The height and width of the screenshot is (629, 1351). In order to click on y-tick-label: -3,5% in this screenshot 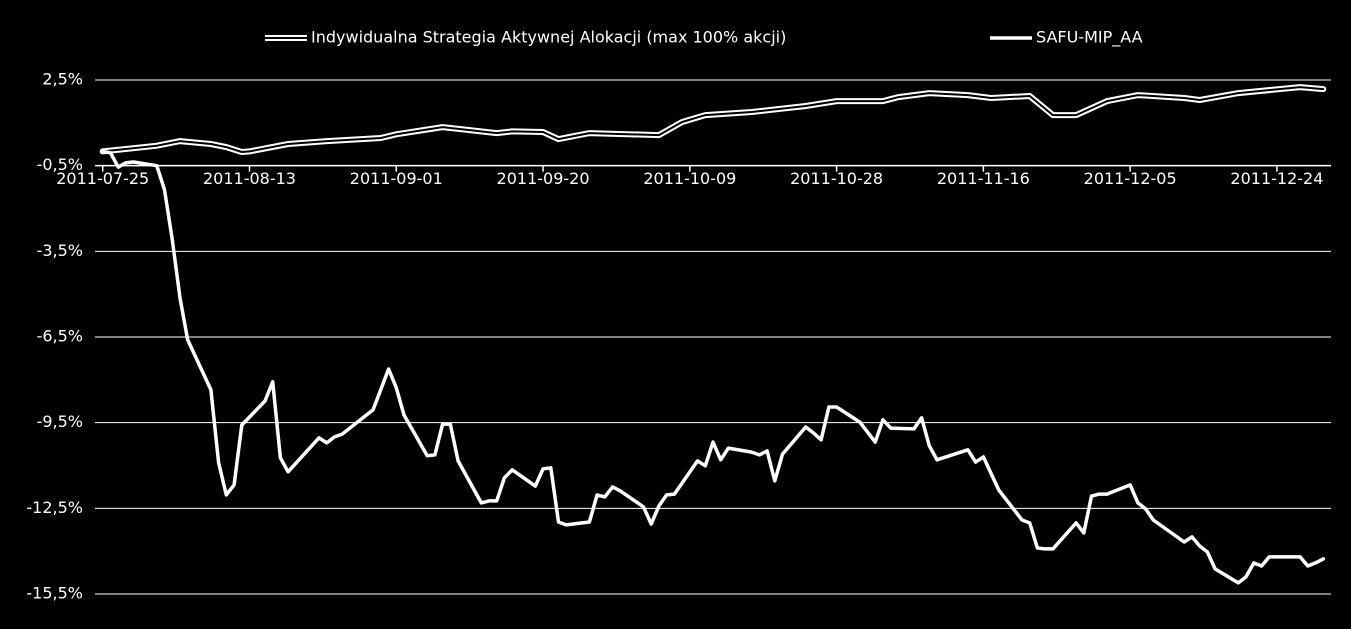, I will do `click(60, 250)`.